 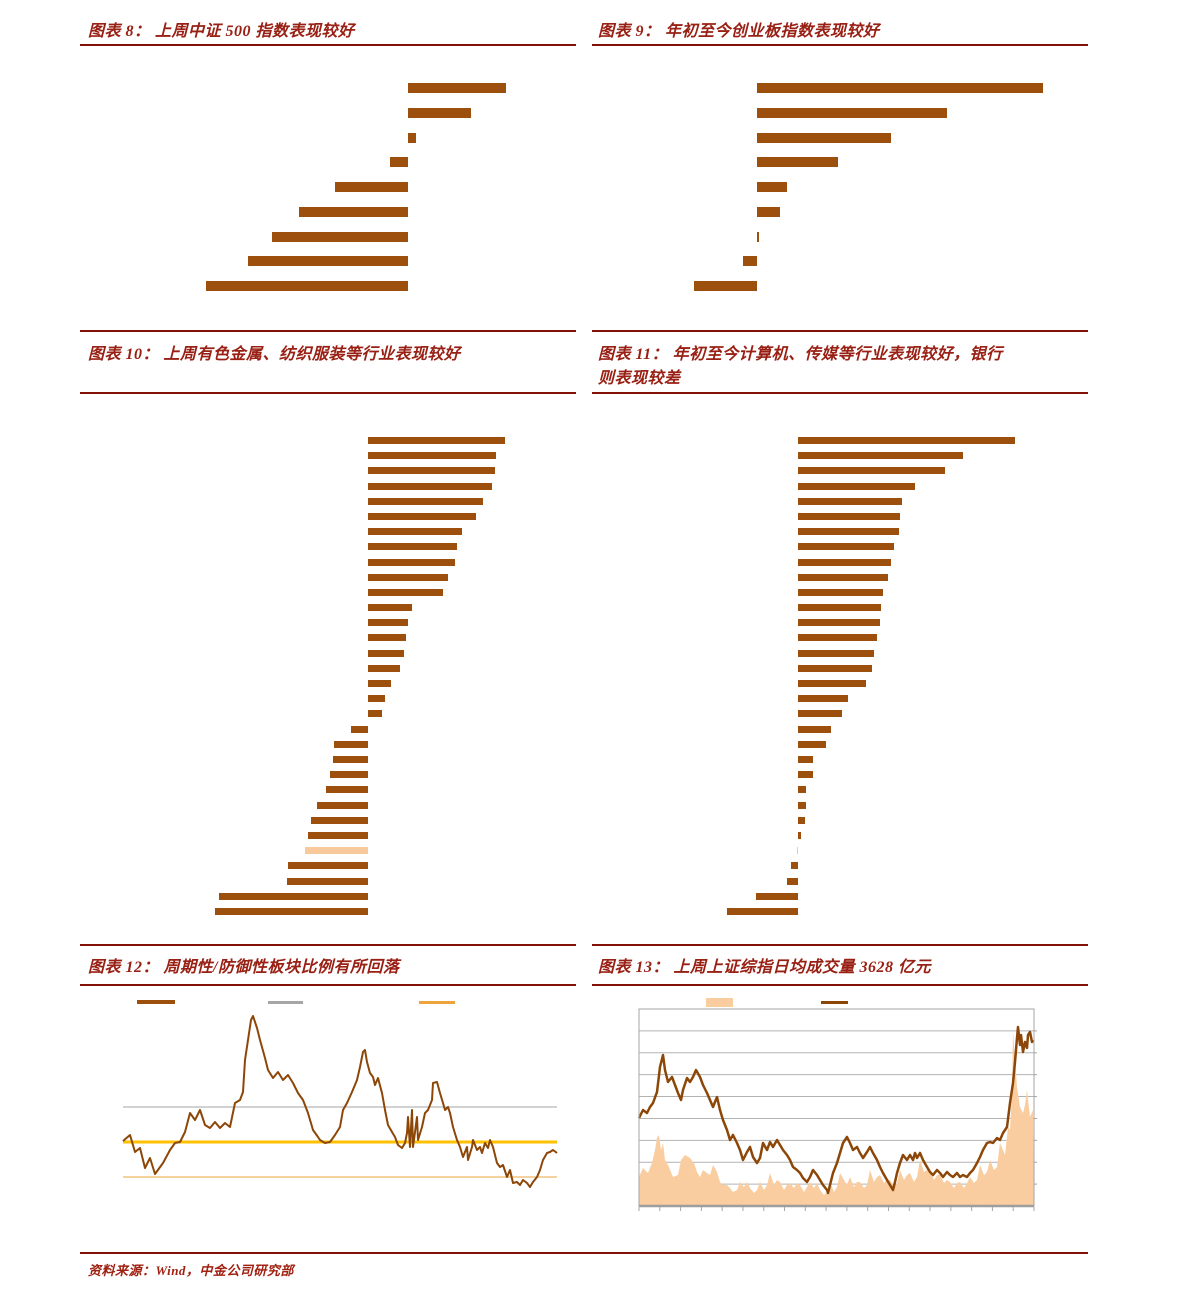 I want to click on figure-12-legend-key-ratio-line, so click(x=156, y=1002).